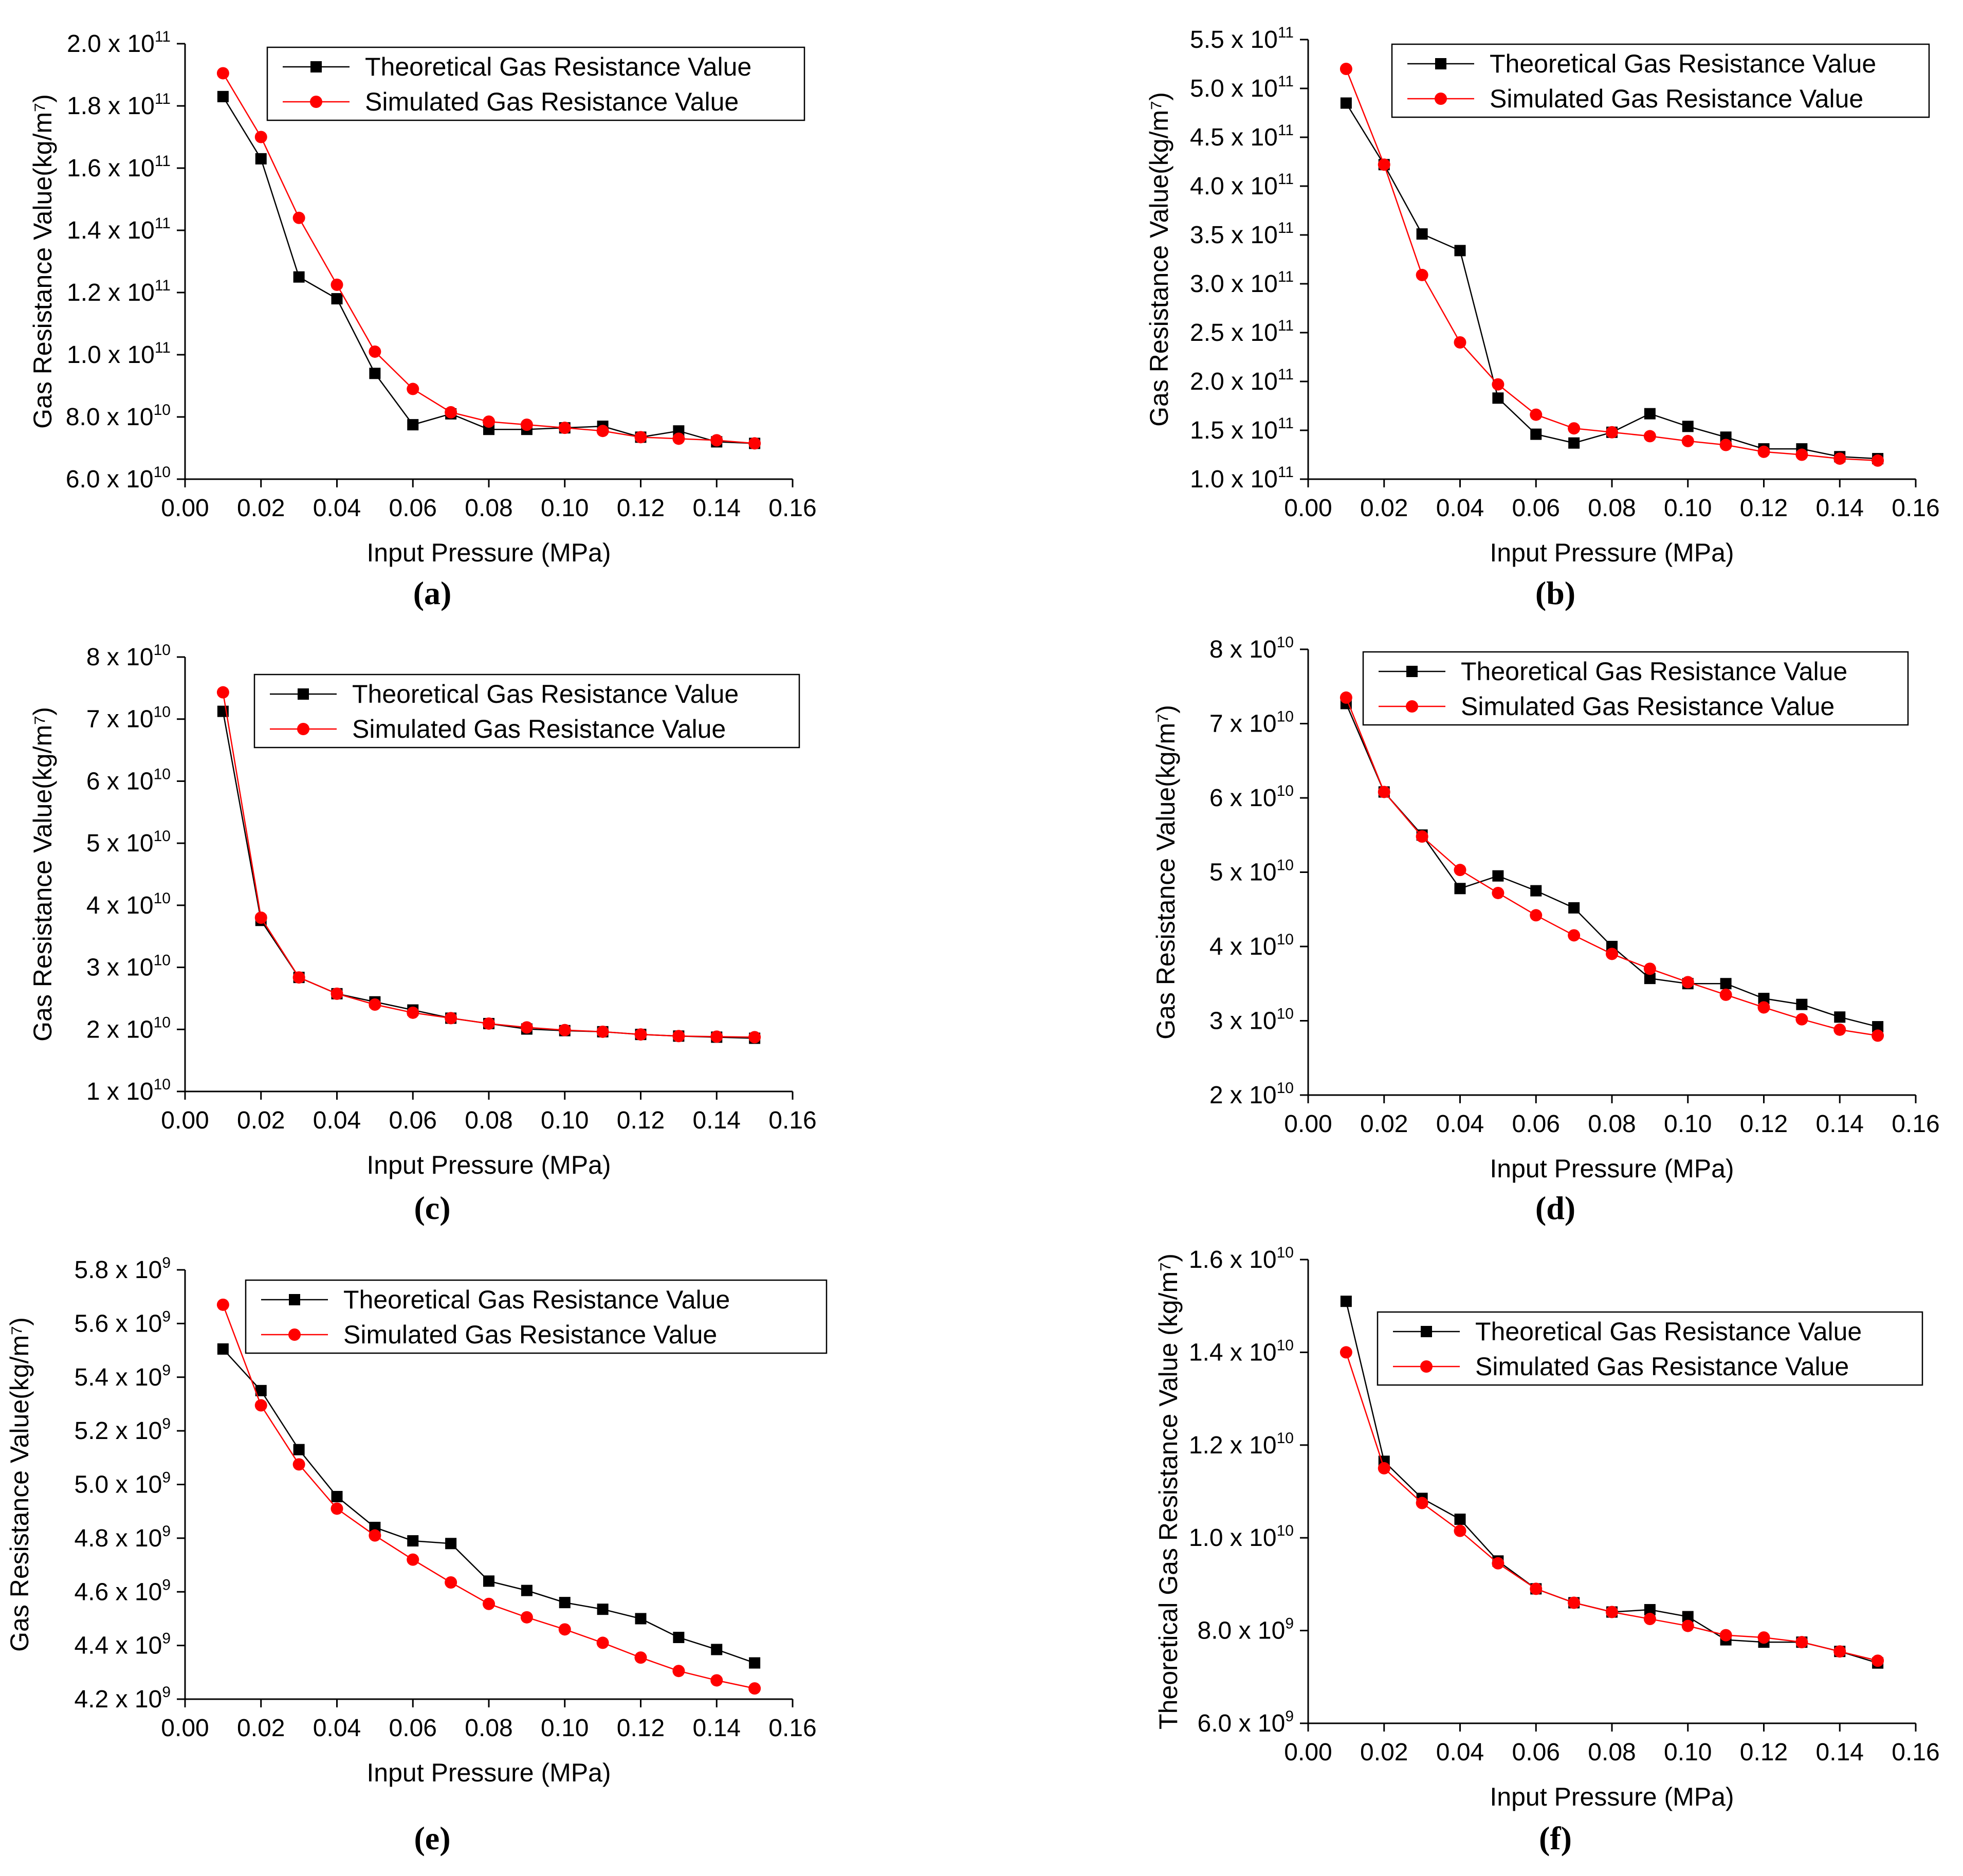  Describe the element at coordinates (123, 1591) in the screenshot. I see `y-tick-label: 4.6 x 10⁹` at that location.